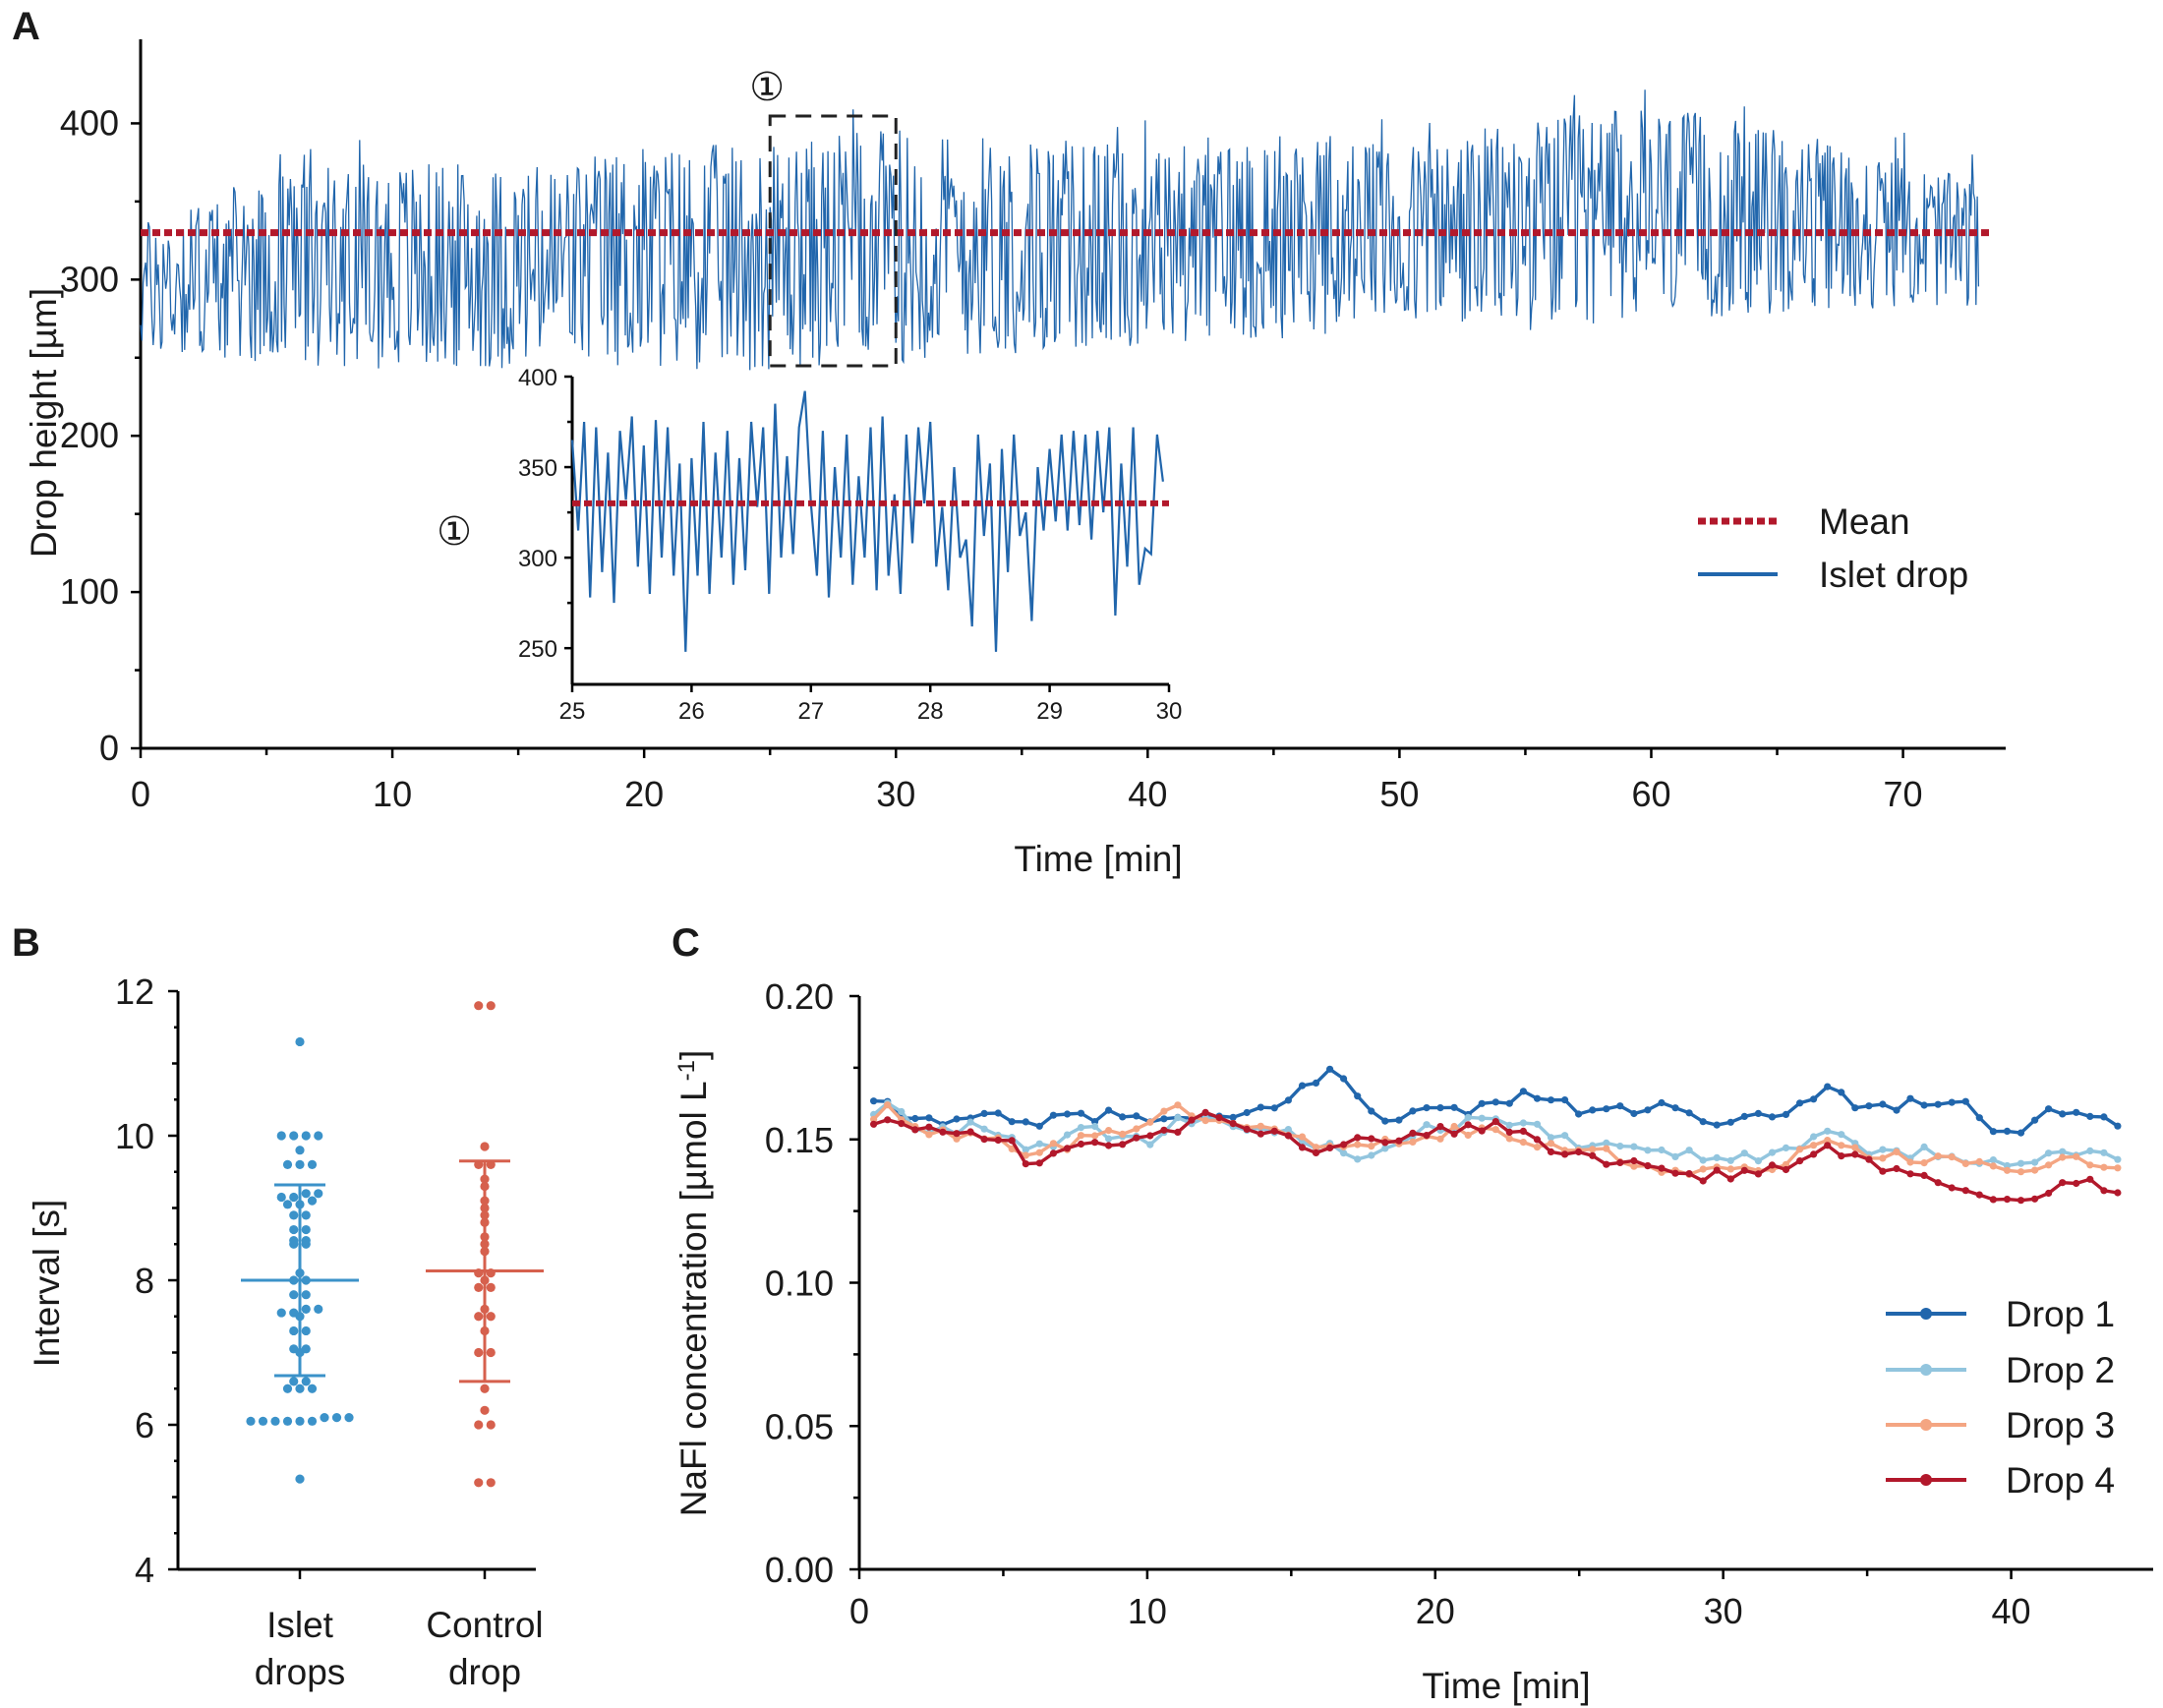 The height and width of the screenshot is (1708, 2163). I want to click on legend-islet-drop-label: Islet drop, so click(1894, 575).